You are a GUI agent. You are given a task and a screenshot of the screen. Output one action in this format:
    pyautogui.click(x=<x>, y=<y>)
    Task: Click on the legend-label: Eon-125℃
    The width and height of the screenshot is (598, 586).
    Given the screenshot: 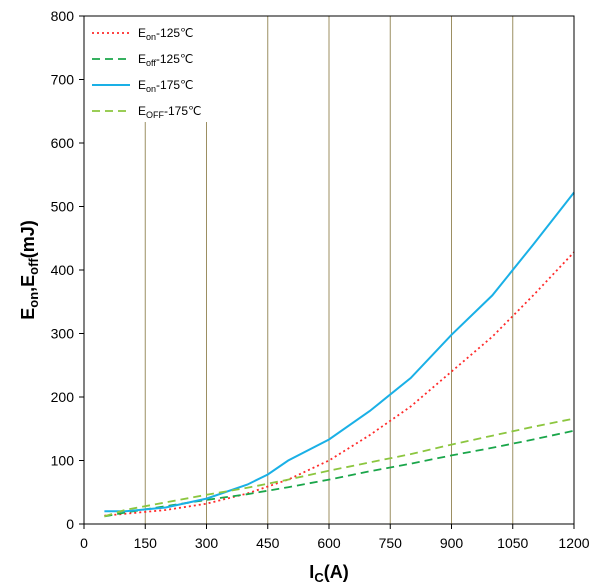 What is the action you would take?
    pyautogui.click(x=166, y=34)
    